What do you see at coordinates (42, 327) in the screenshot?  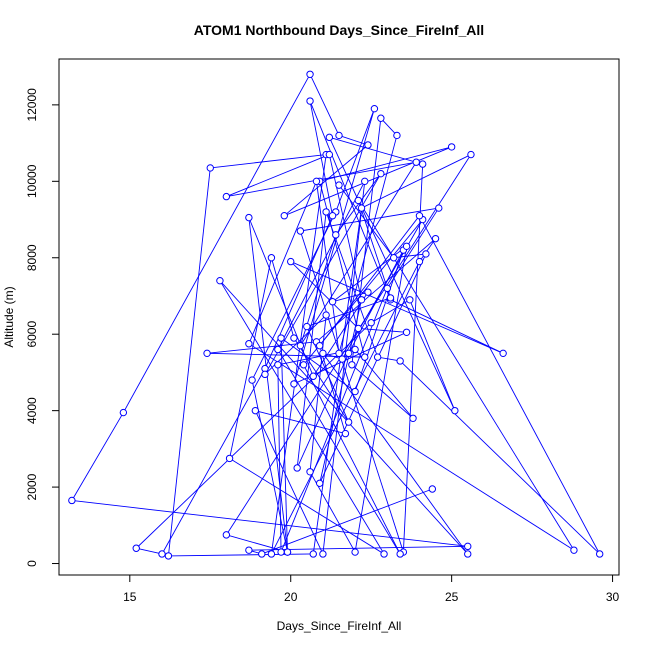 I see `y-axis: 0 2000 4000 6000 8000 10000 12000` at bounding box center [42, 327].